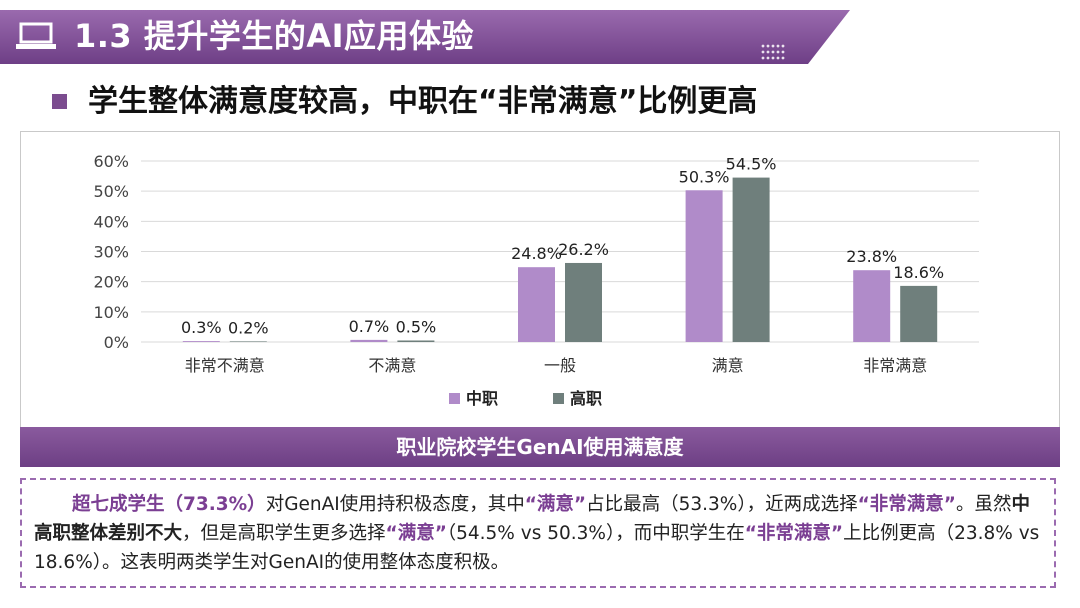 This screenshot has height=608, width=1080. Describe the element at coordinates (392, 365) in the screenshot. I see `x-tick-label: 不满意` at that location.